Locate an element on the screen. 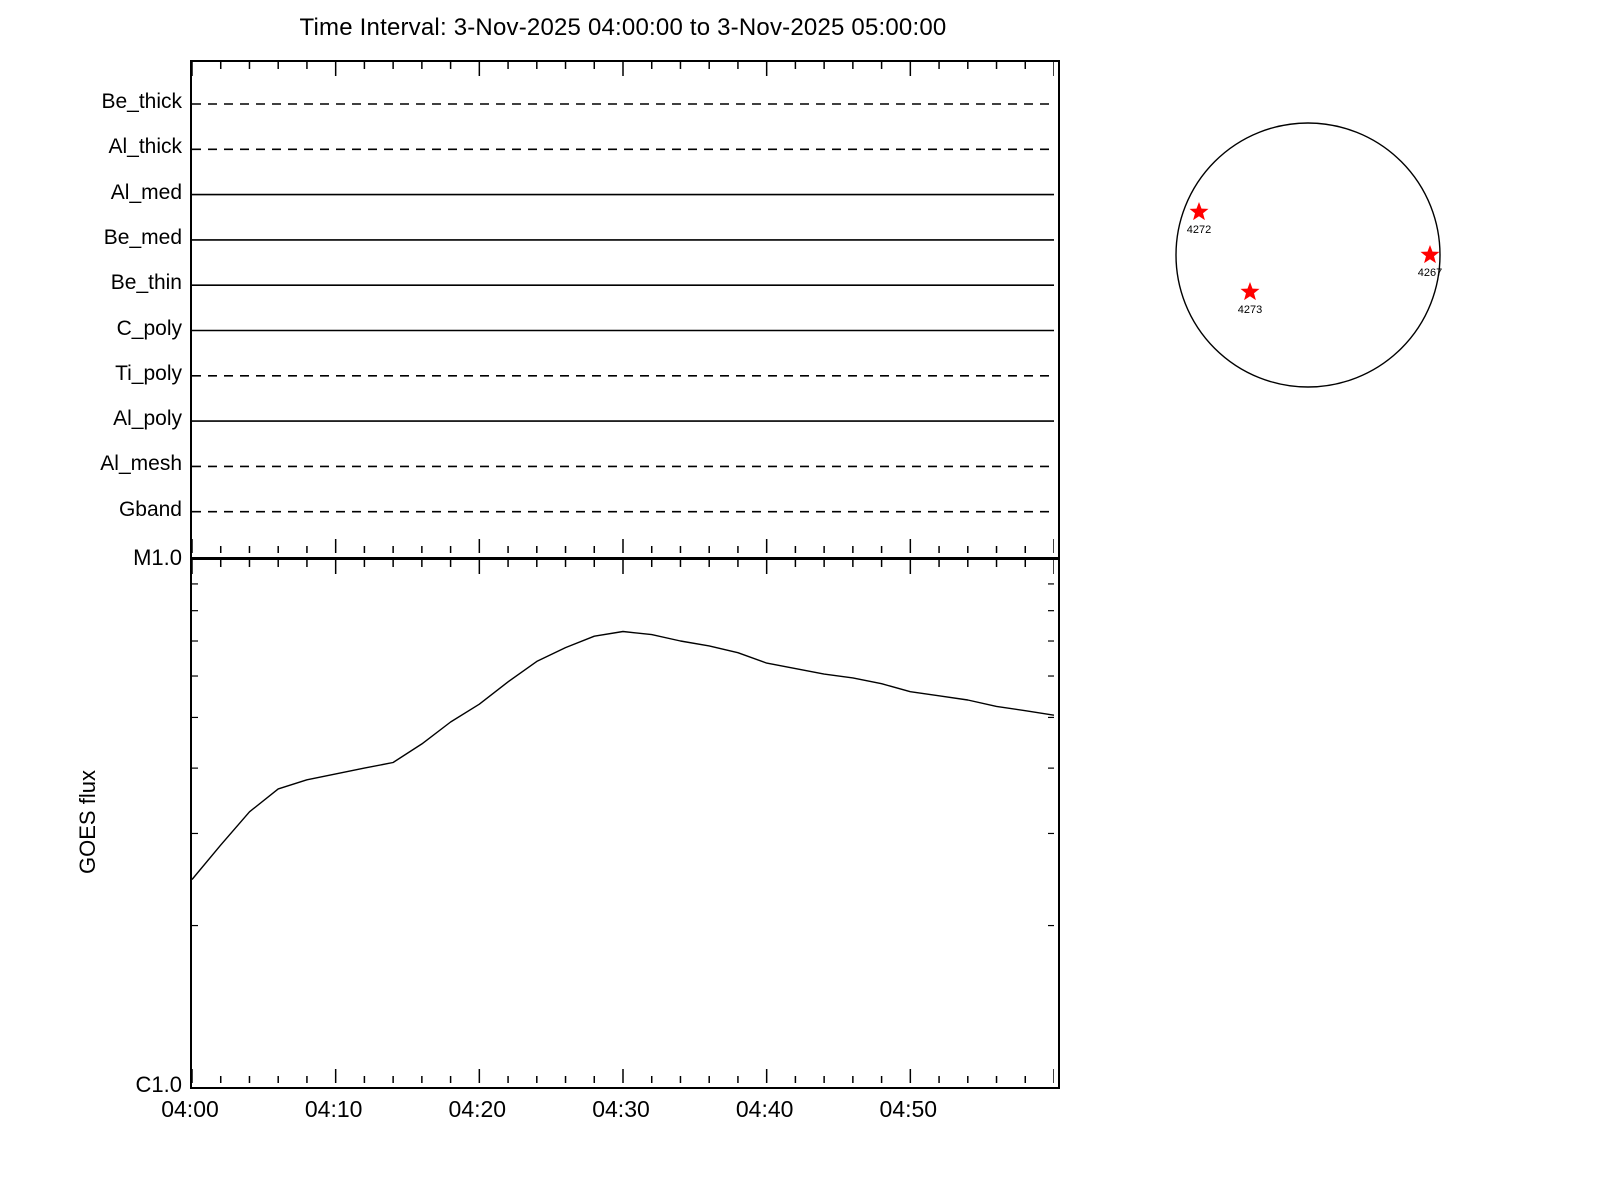 This screenshot has height=1200, width=1600. x-tick-label-04:20: 04:20 is located at coordinates (477, 1109).